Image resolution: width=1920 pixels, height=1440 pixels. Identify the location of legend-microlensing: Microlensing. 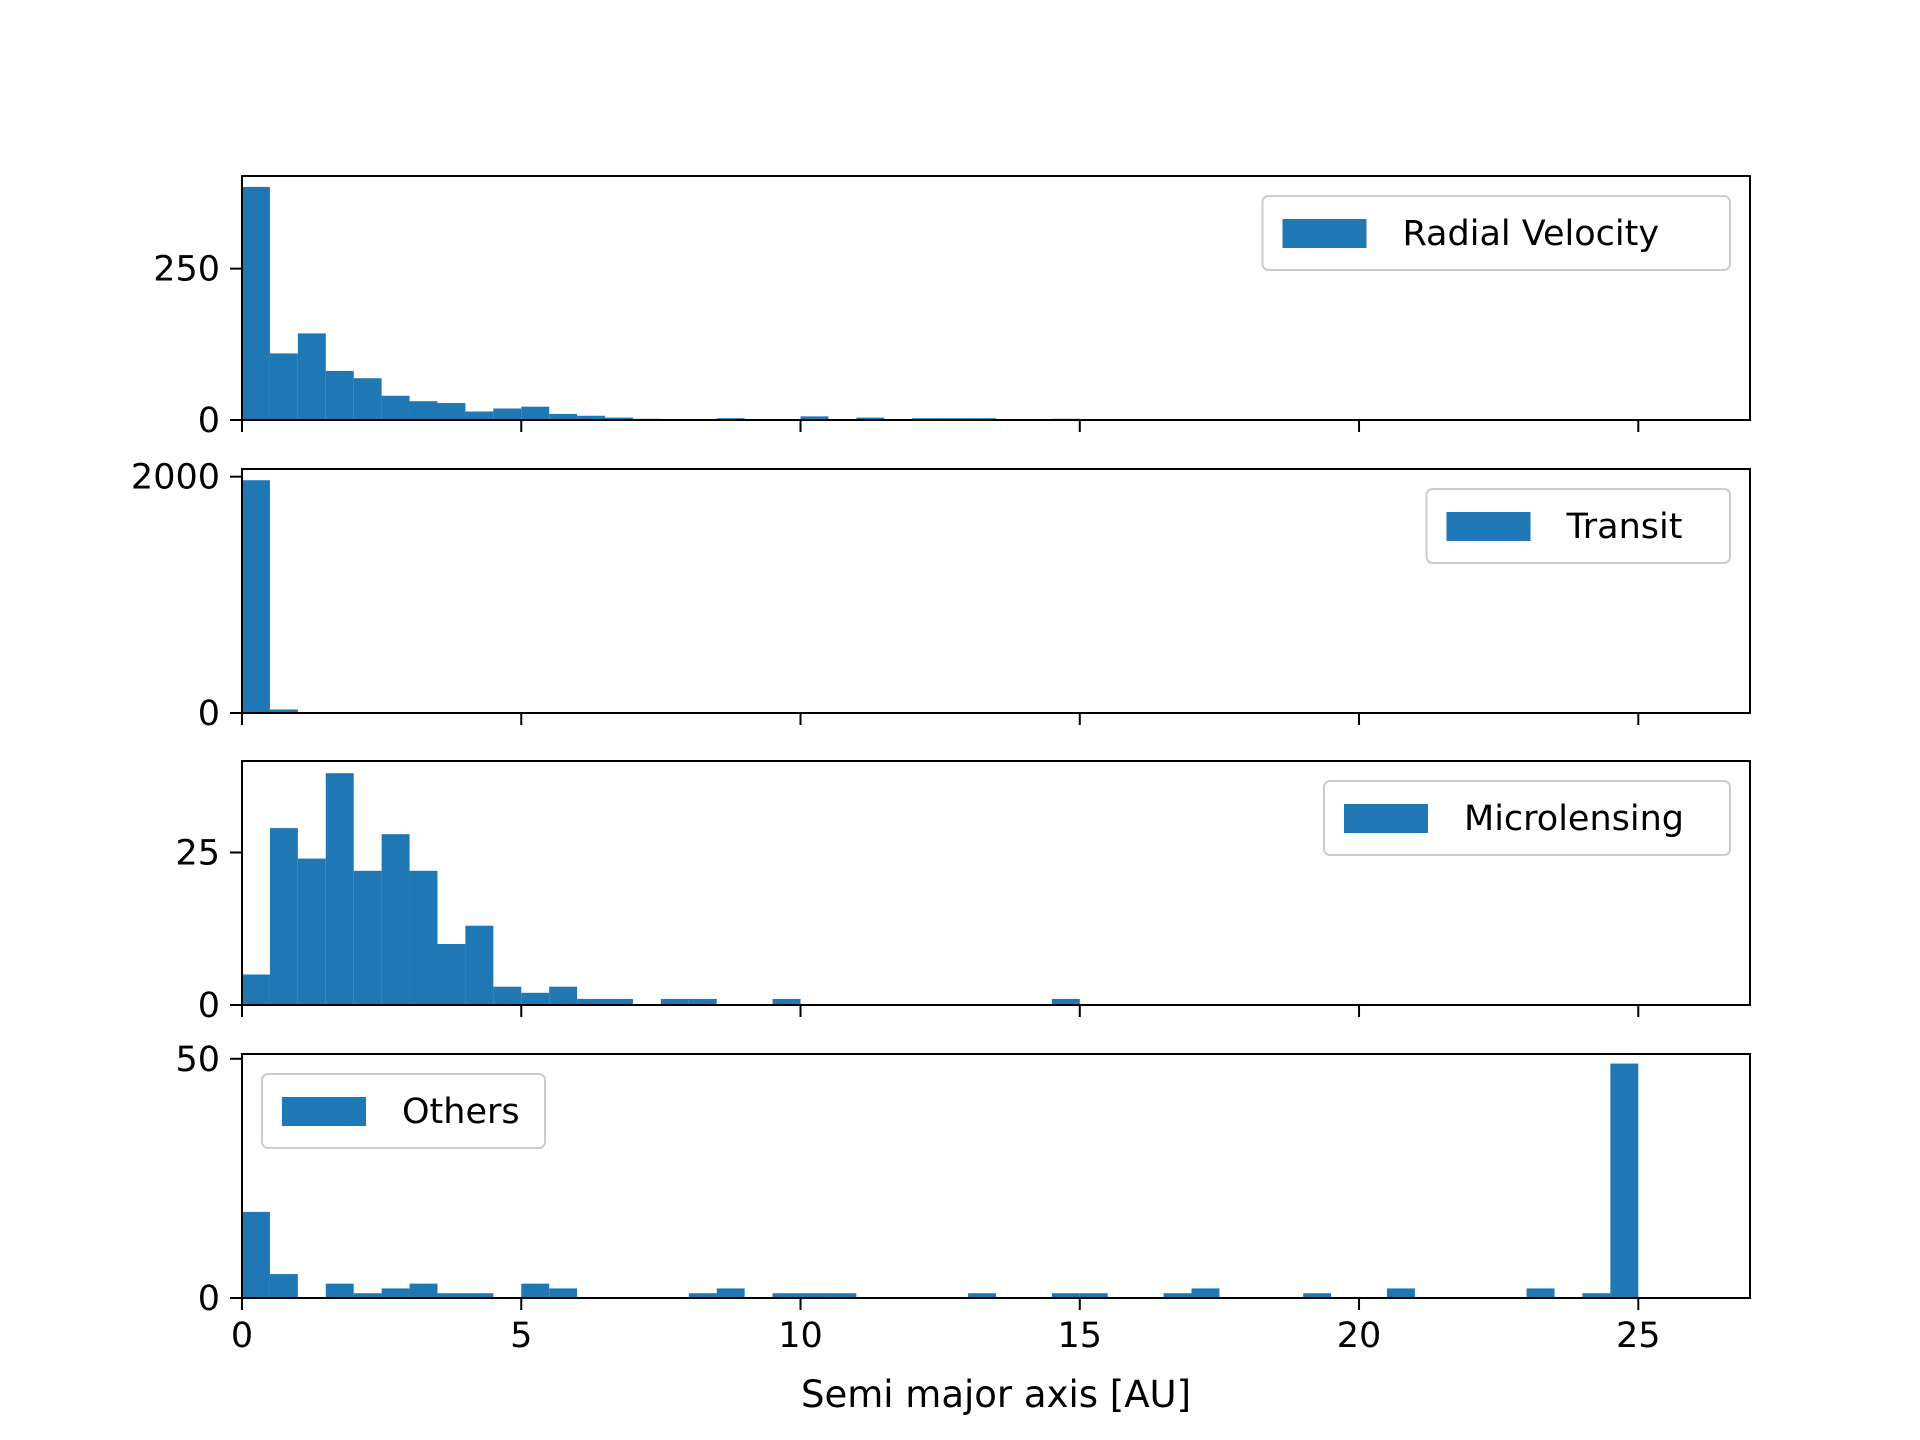
(1527, 818).